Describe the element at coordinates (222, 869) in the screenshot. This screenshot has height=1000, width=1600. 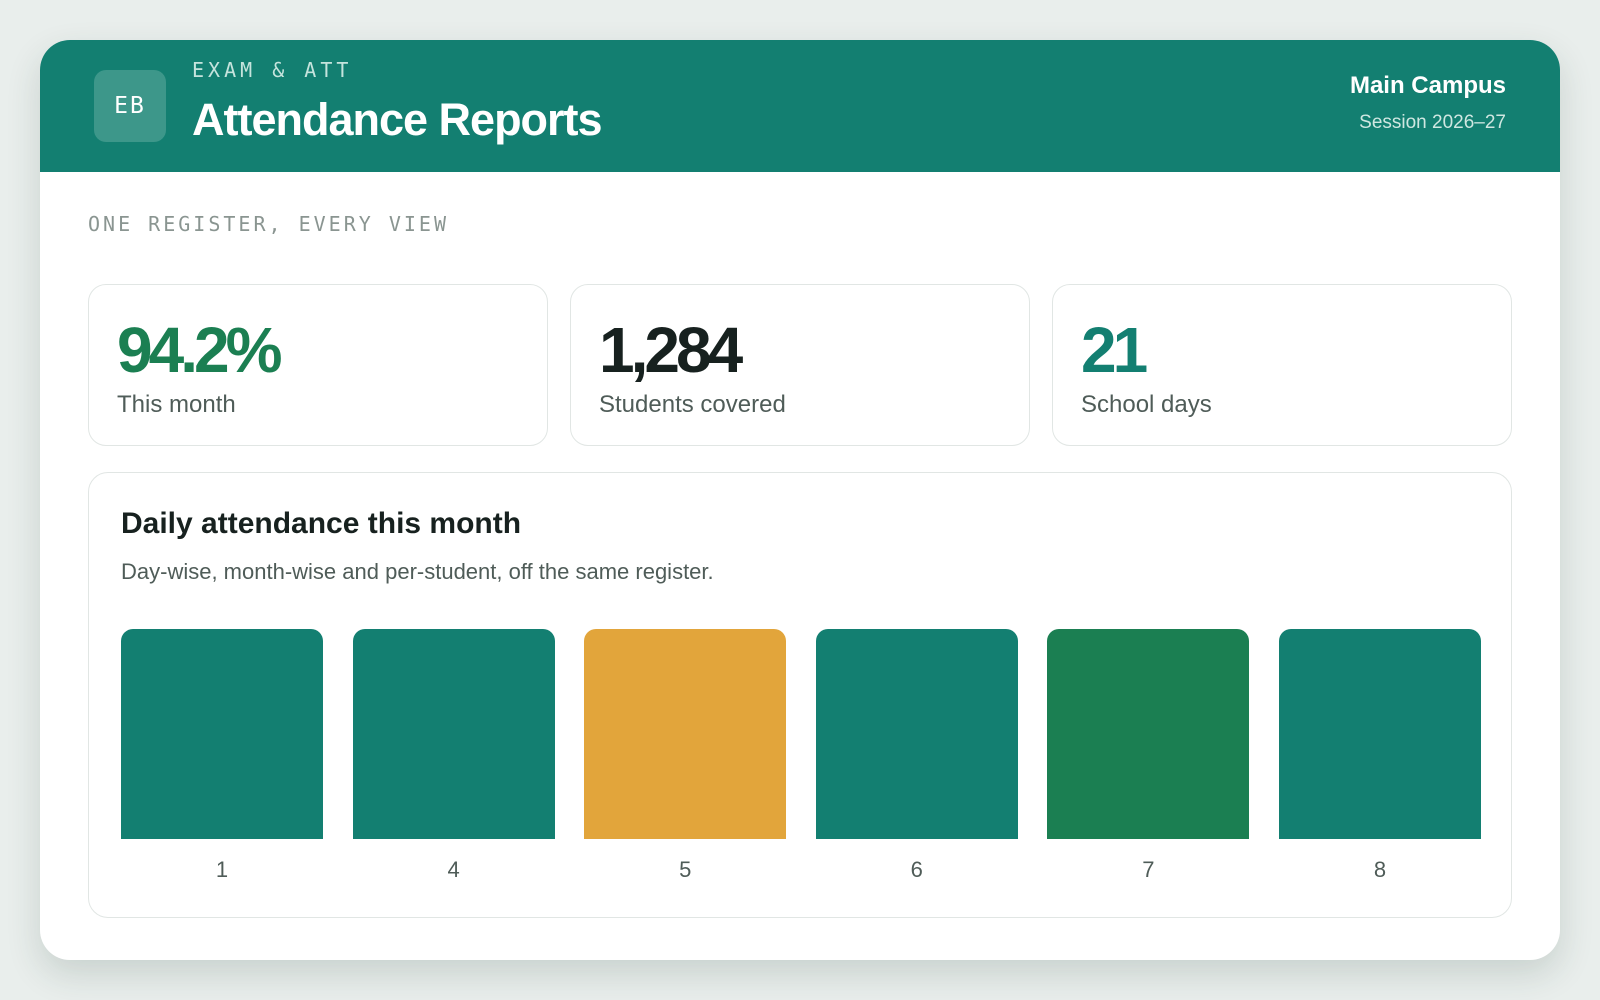
I see `chart-x-tick-label: 1` at that location.